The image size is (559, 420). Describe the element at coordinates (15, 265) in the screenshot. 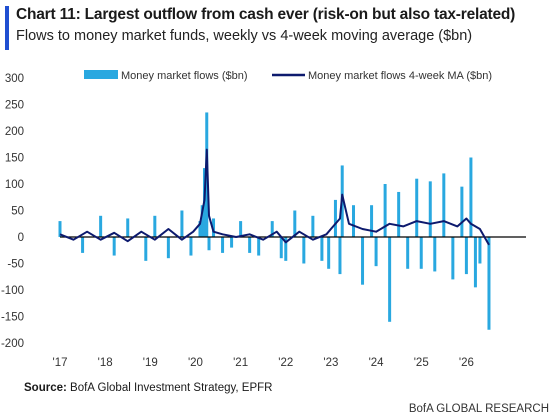

I see `y-tick-label: -50` at that location.